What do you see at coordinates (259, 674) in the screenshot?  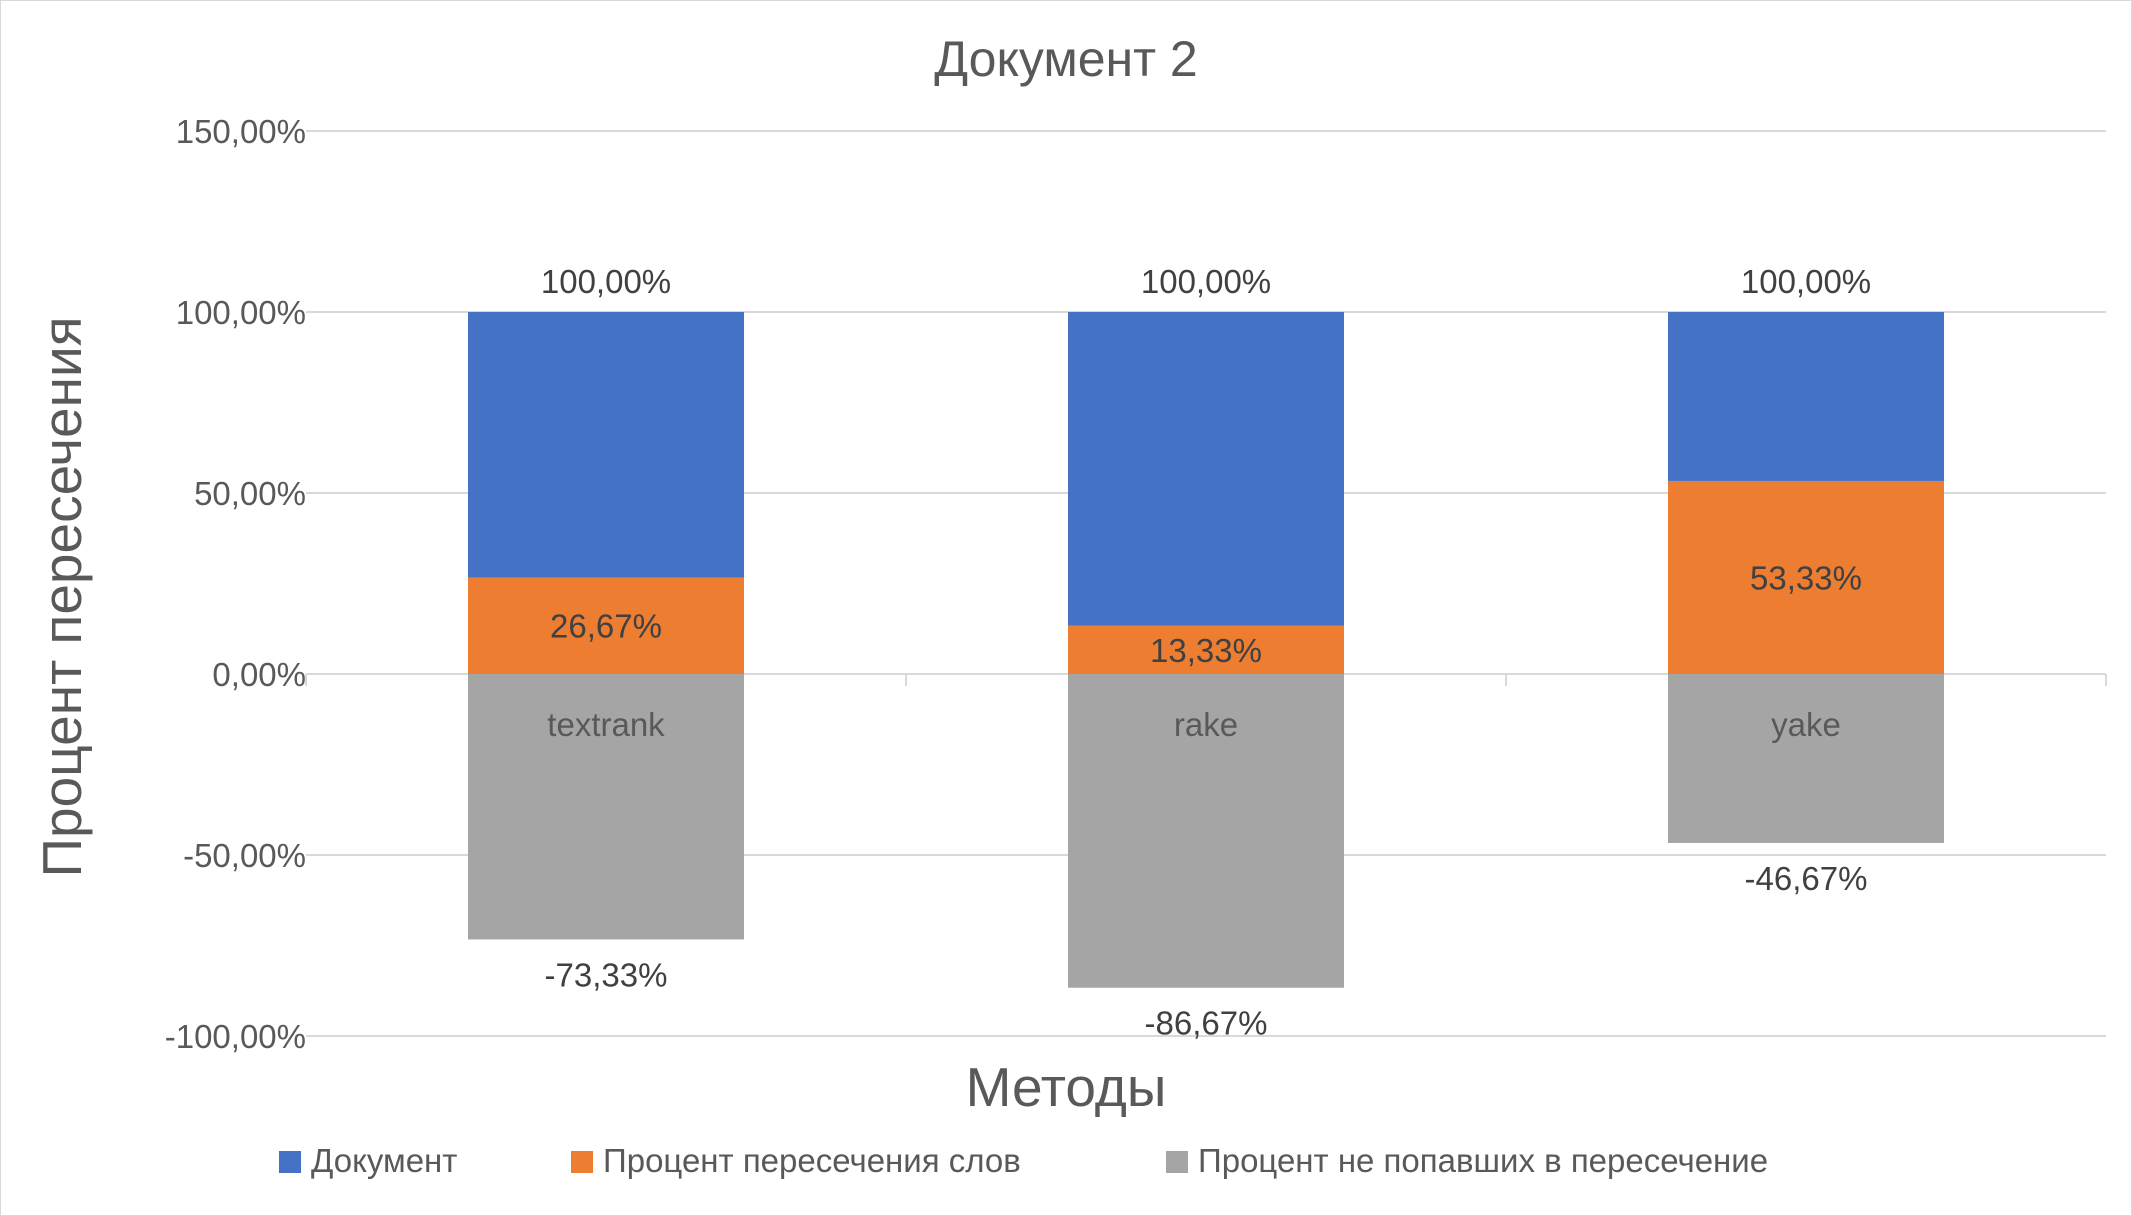 I see `y-tick-label: 0,00%` at bounding box center [259, 674].